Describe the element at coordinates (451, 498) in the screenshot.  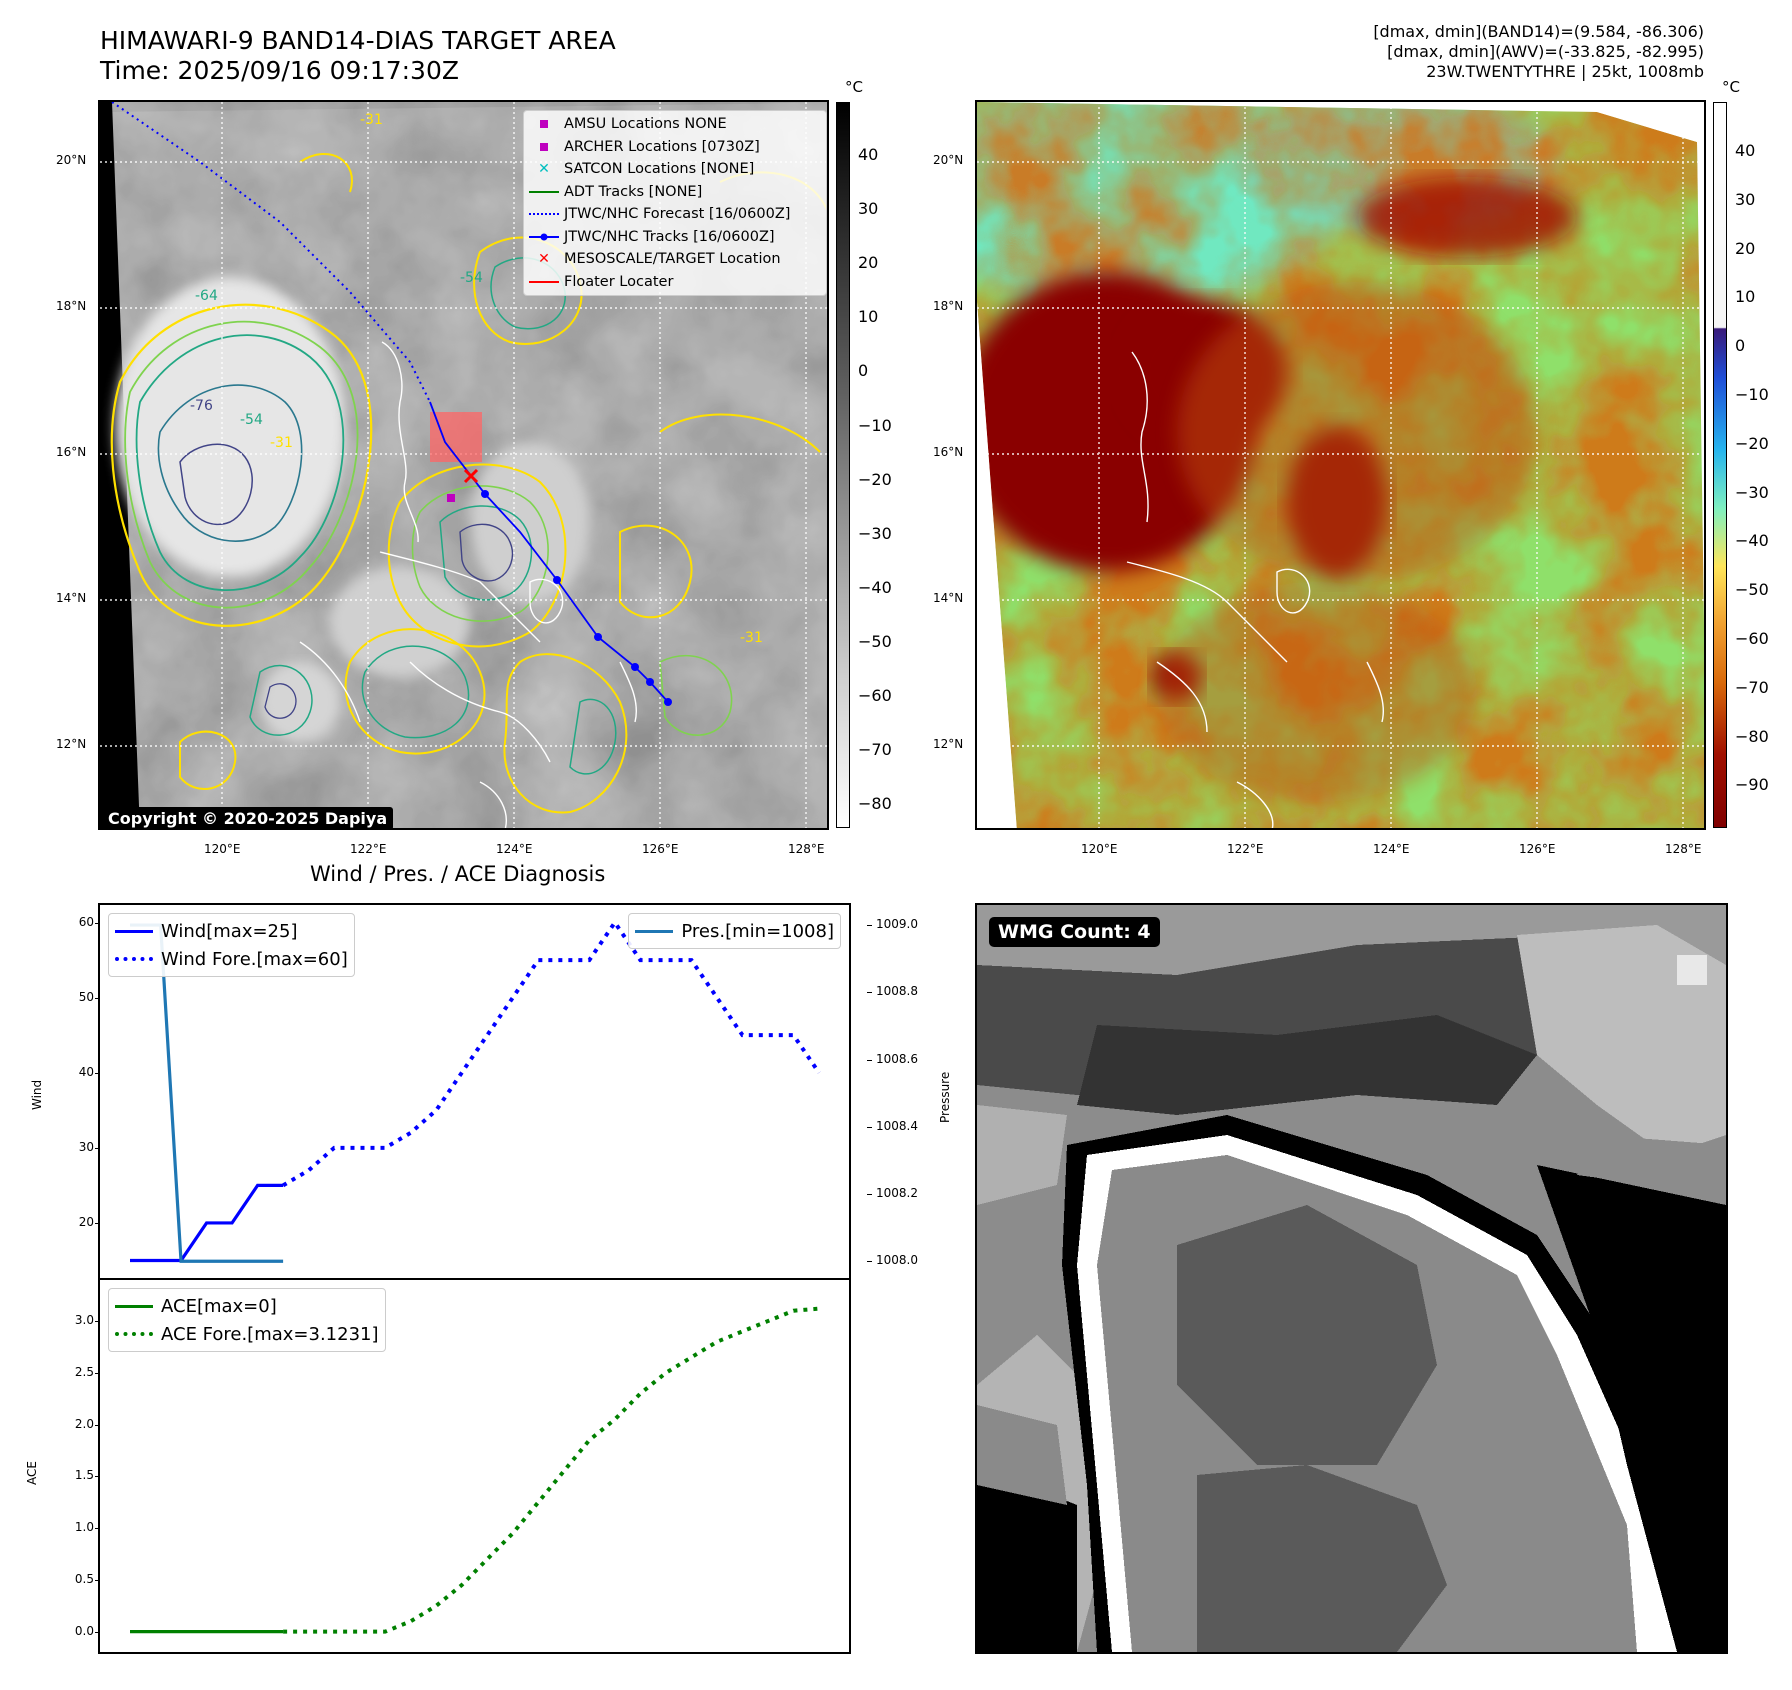
I see `archer-location-marker` at that location.